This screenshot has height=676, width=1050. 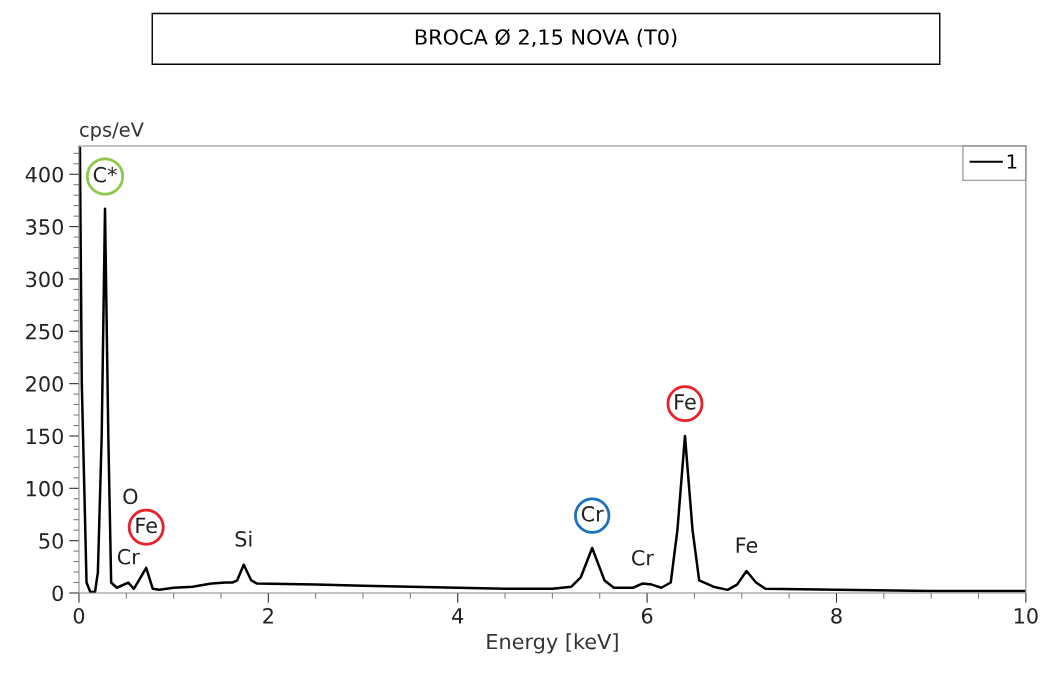 What do you see at coordinates (1012, 161) in the screenshot?
I see `legend-label: 1` at bounding box center [1012, 161].